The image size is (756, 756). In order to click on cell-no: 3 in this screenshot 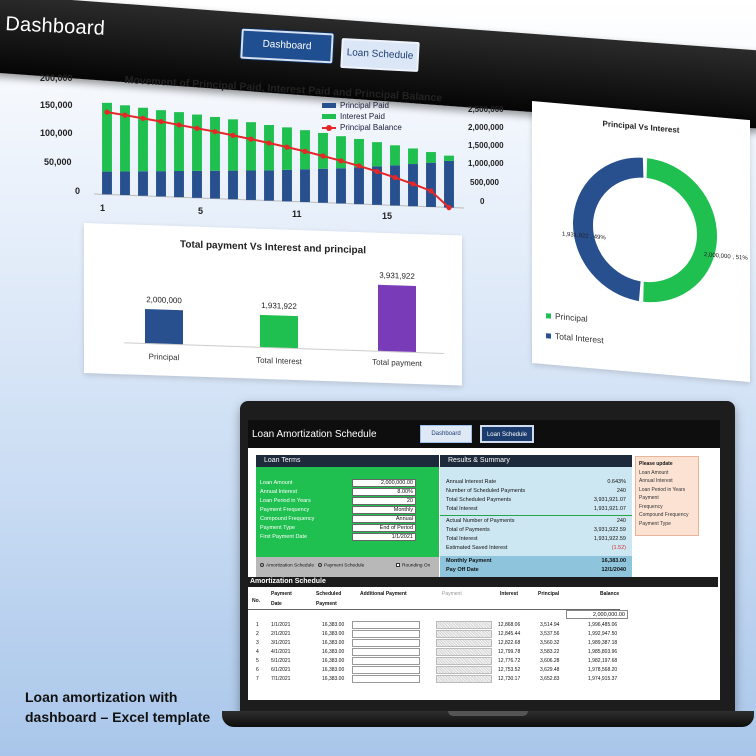, I will do `click(257, 643)`.